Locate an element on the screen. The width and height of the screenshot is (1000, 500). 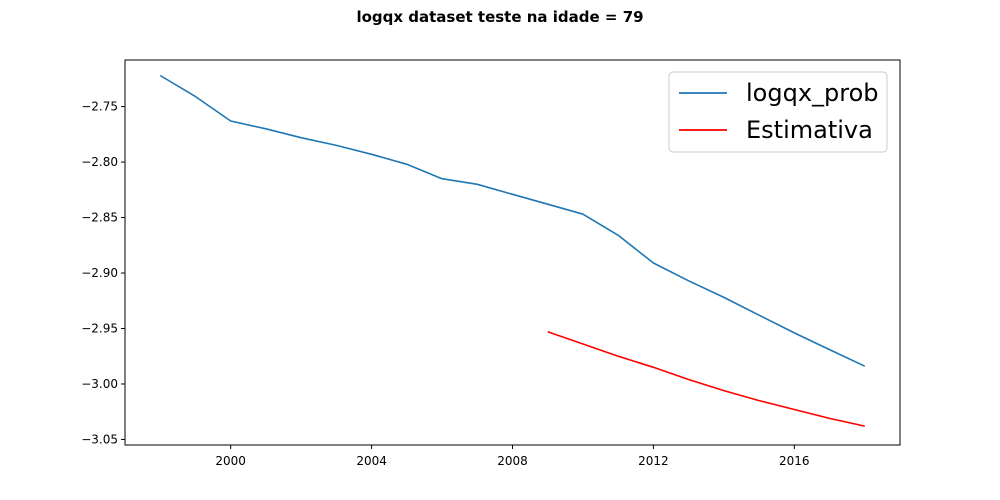
y-tick-label: −2.95 is located at coordinates (99, 329).